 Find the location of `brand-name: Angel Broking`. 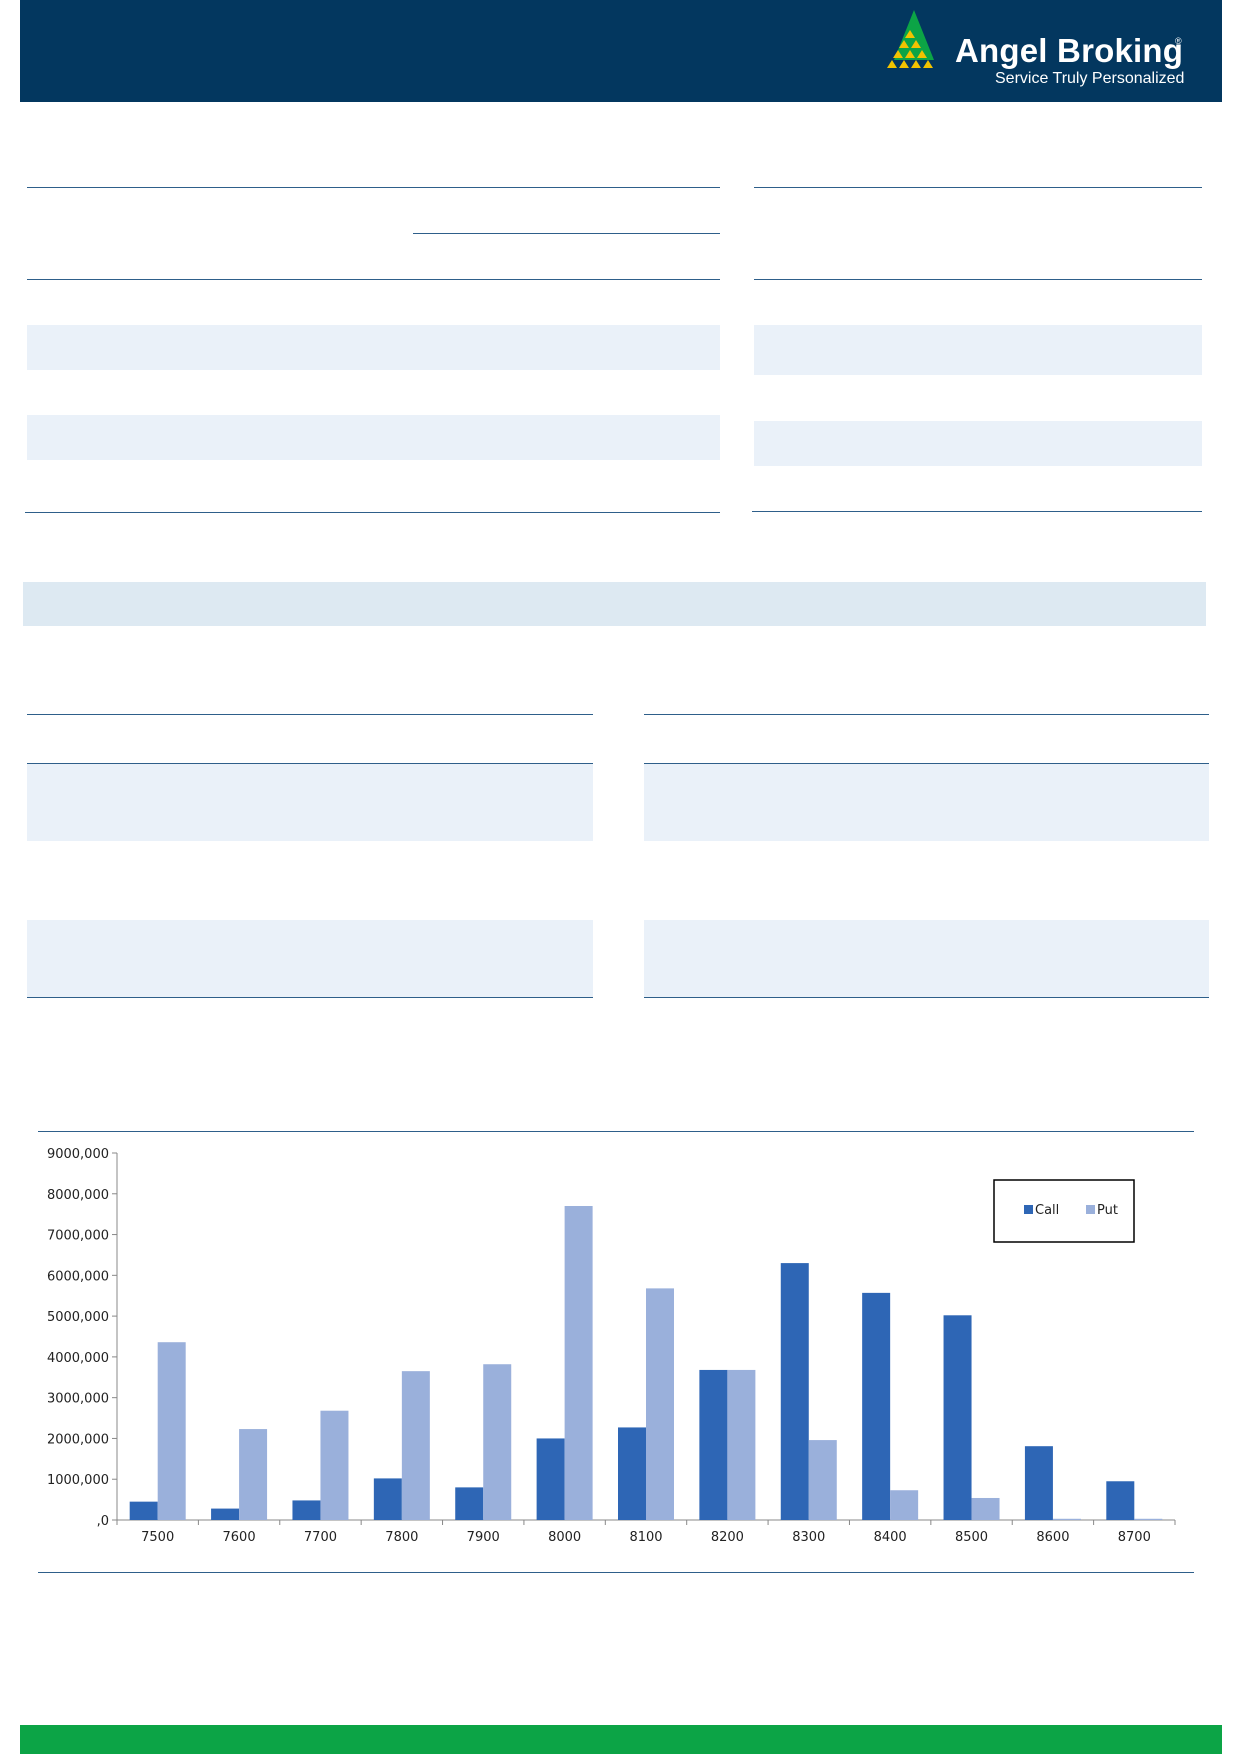

brand-name: Angel Broking is located at coordinates (1069, 50).